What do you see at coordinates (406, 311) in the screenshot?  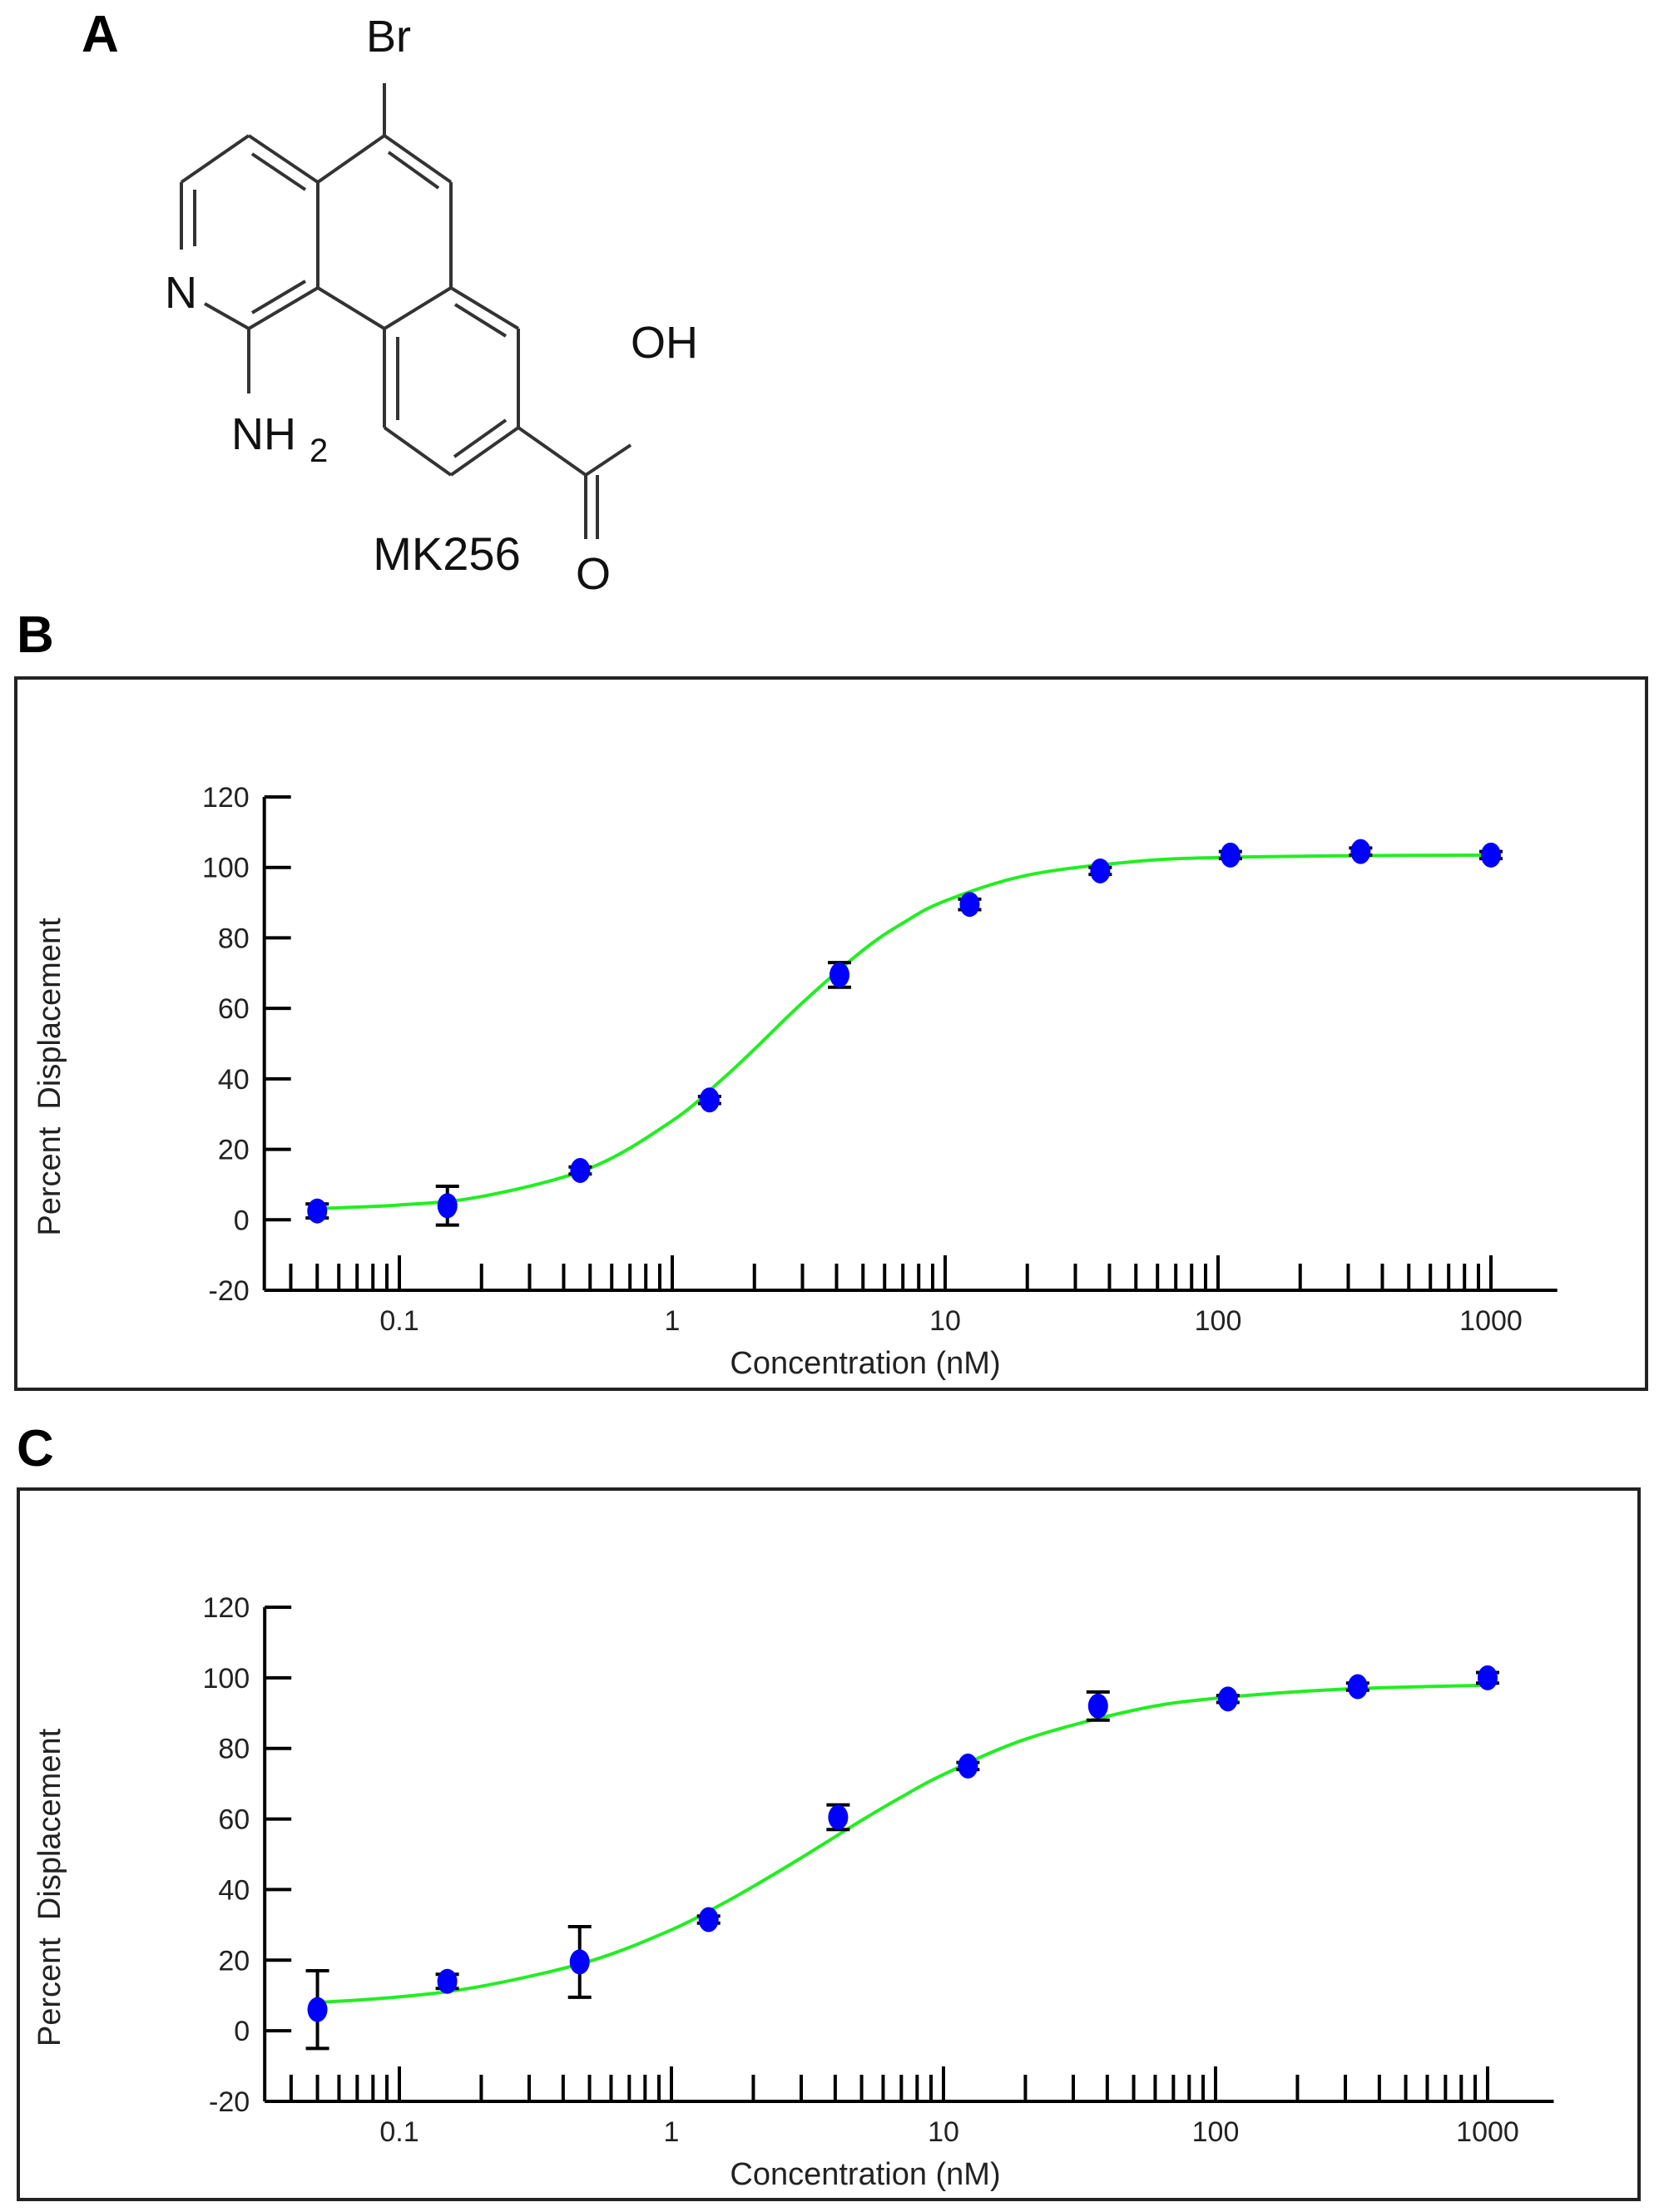 I see `molecule-bonds` at bounding box center [406, 311].